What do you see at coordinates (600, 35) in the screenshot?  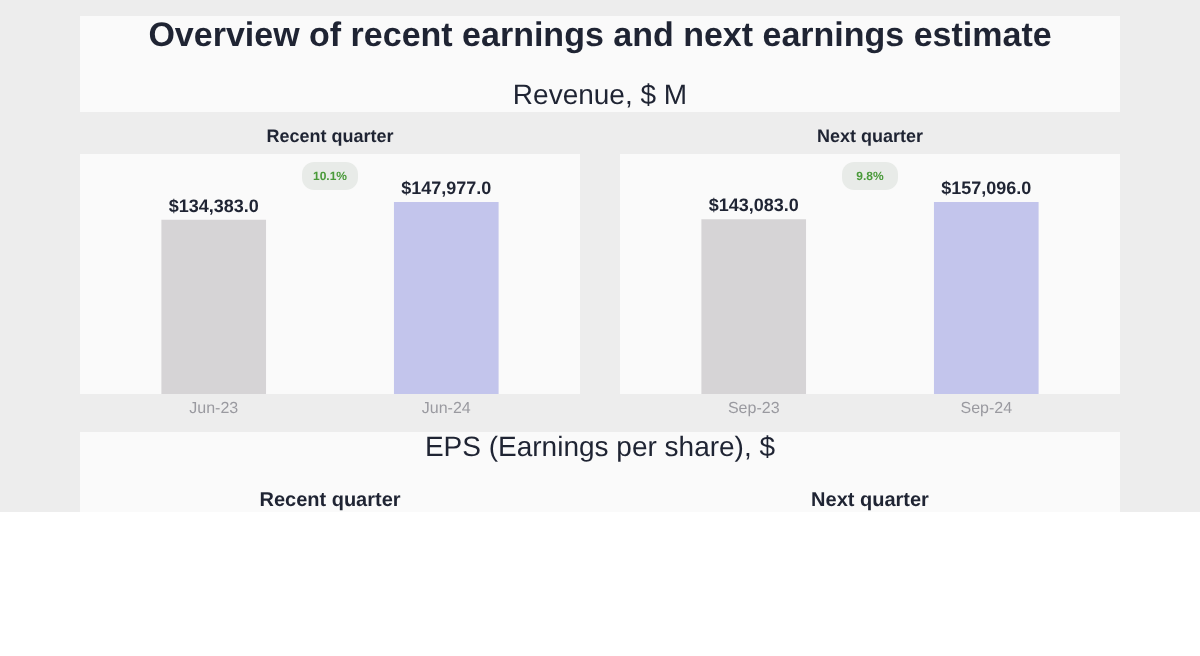 I see `text: Overview of recent earnings and next earnings estimate` at bounding box center [600, 35].